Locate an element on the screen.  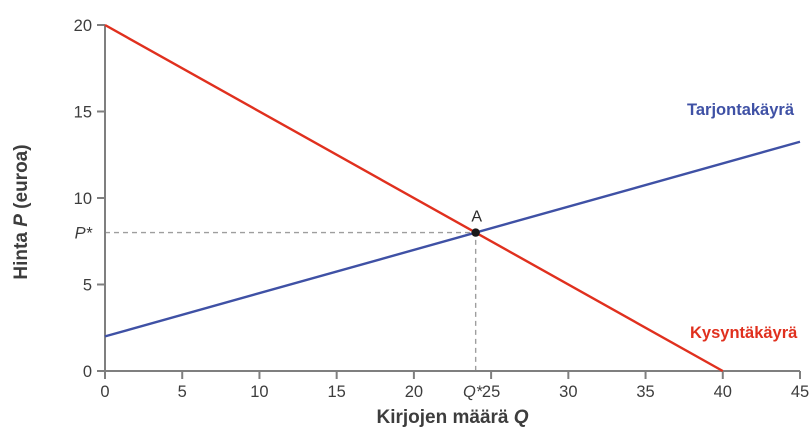
y-tick-label: 15 is located at coordinates (83, 113).